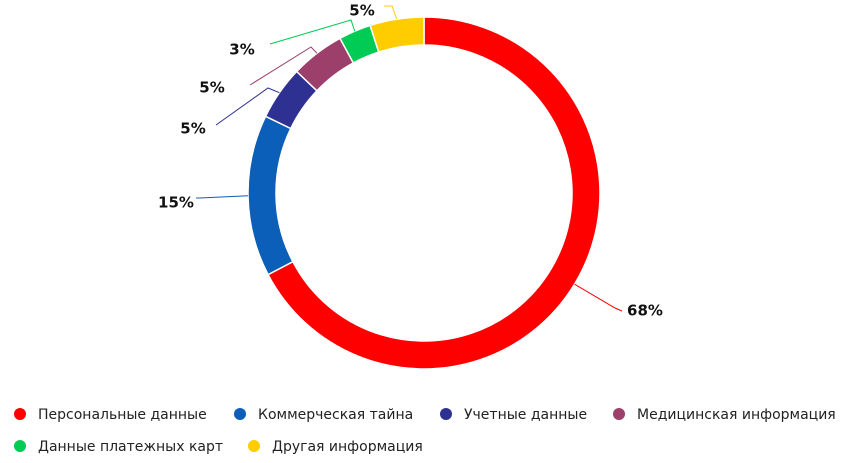 This screenshot has height=463, width=845. I want to click on legend-label: Персональные данные, so click(122, 415).